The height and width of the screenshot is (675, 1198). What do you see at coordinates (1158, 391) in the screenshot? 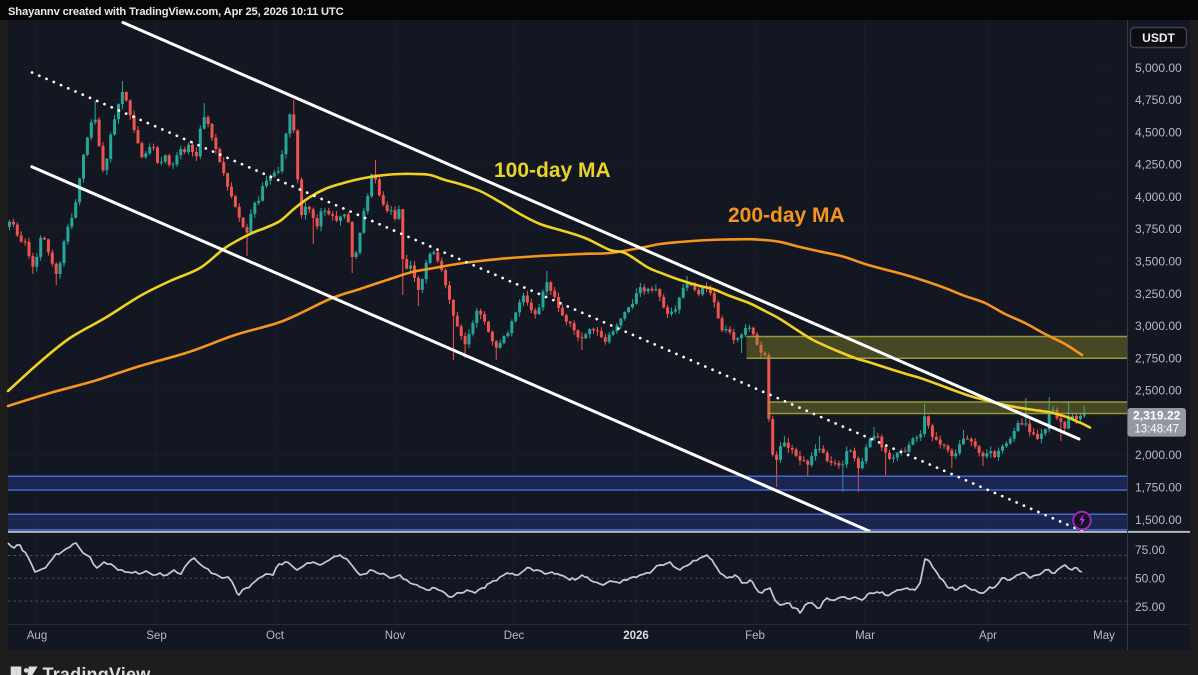
I see `svg-text: 2,500.00` at bounding box center [1158, 391].